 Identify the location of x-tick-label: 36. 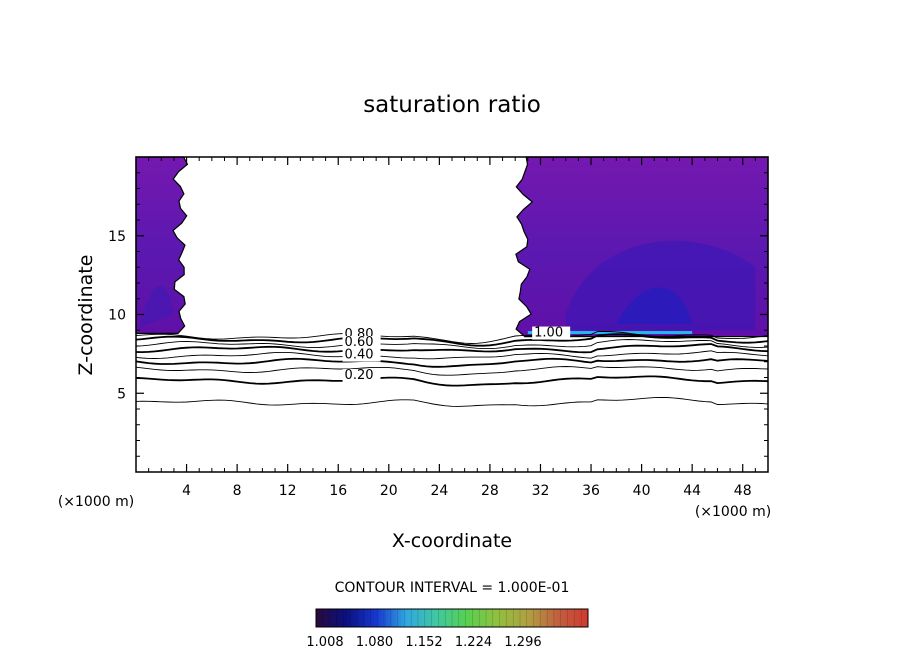
(591, 491).